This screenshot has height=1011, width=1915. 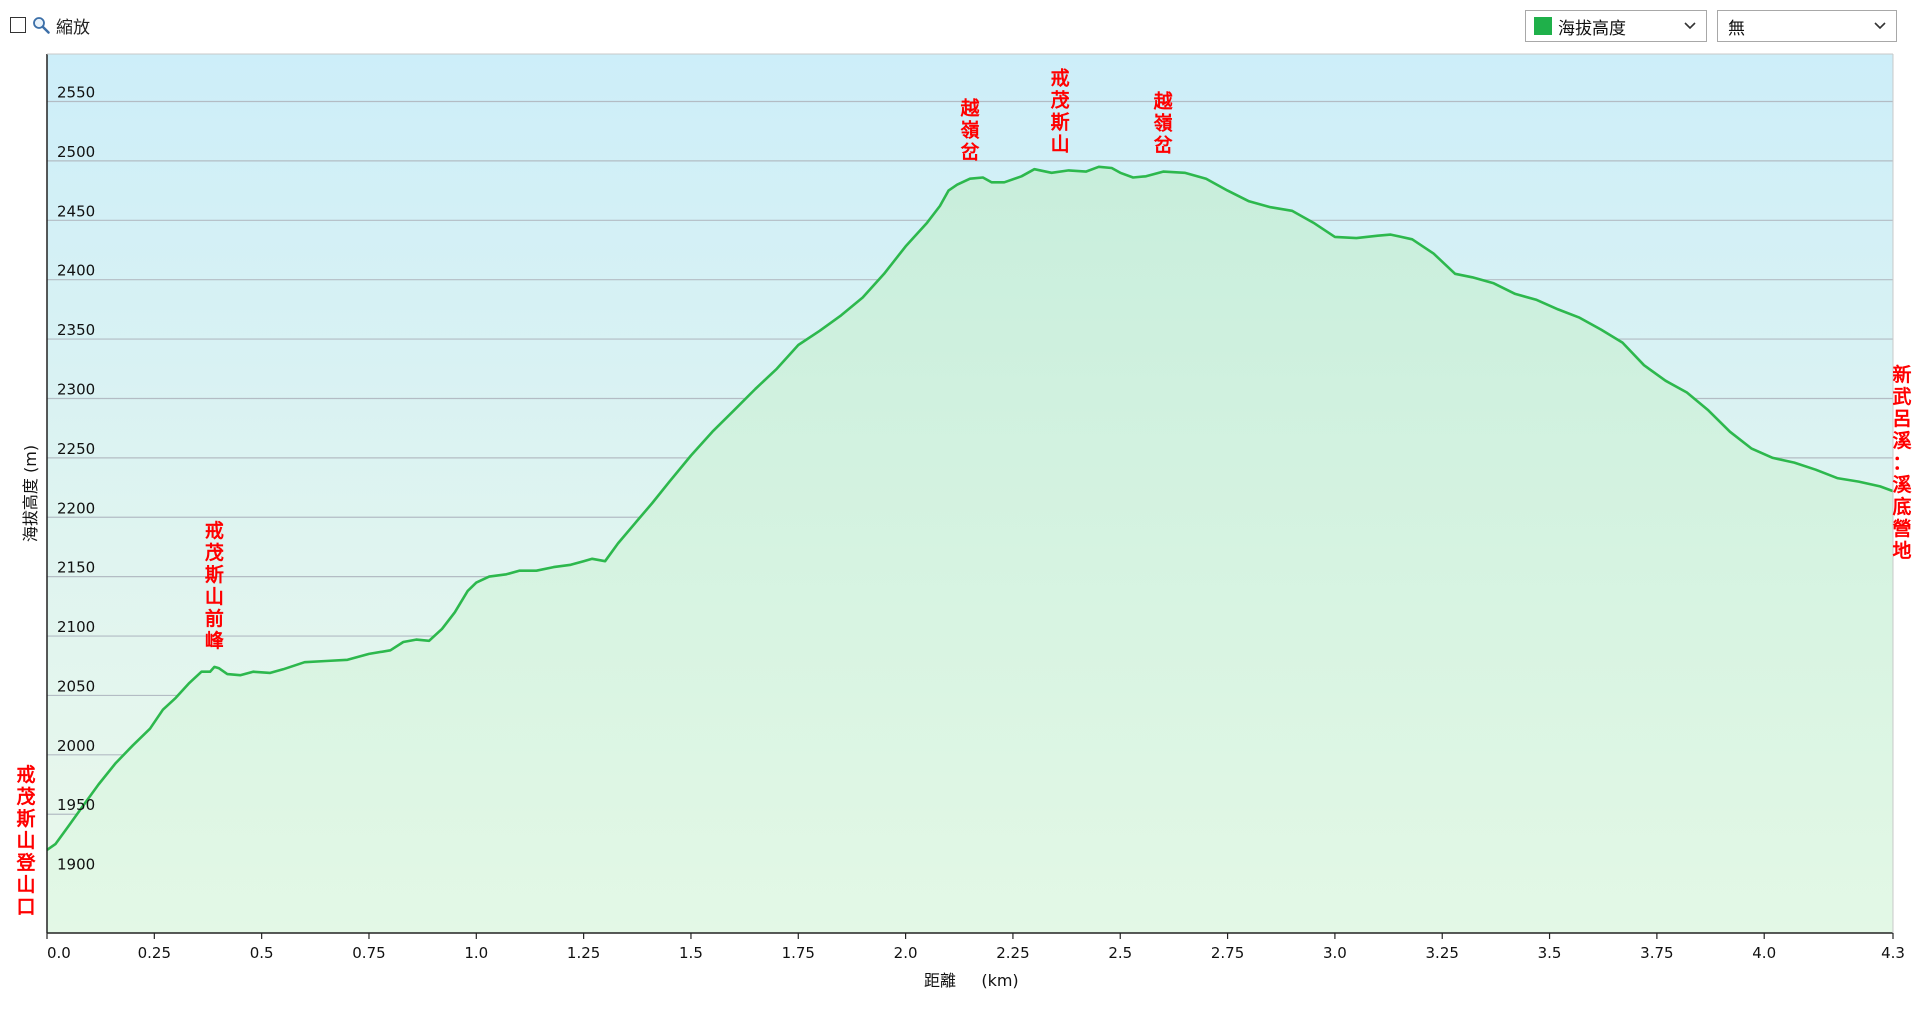 I want to click on waypoint-label: 戒茂斯山登山口, so click(x=25, y=841).